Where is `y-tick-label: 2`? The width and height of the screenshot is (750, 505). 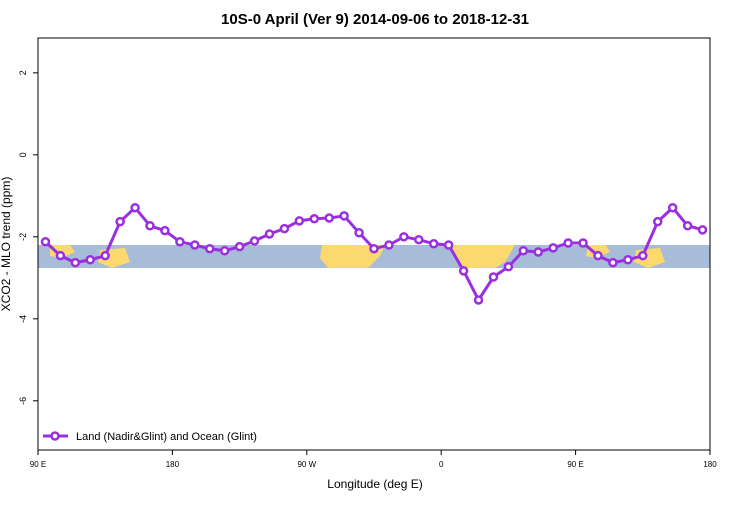 y-tick-label: 2 is located at coordinates (23, 72).